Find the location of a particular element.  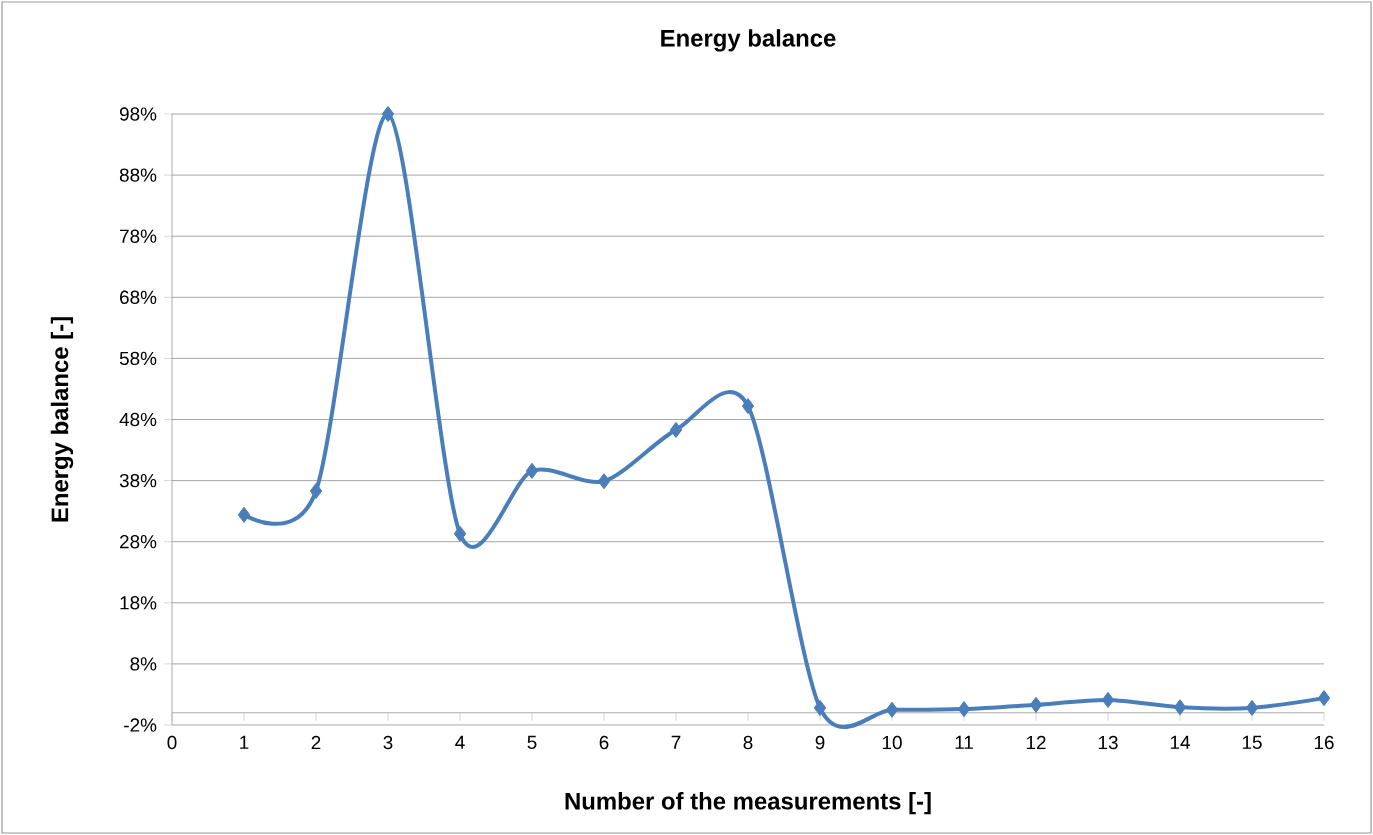

y-tick-label: 28% is located at coordinates (138, 542).